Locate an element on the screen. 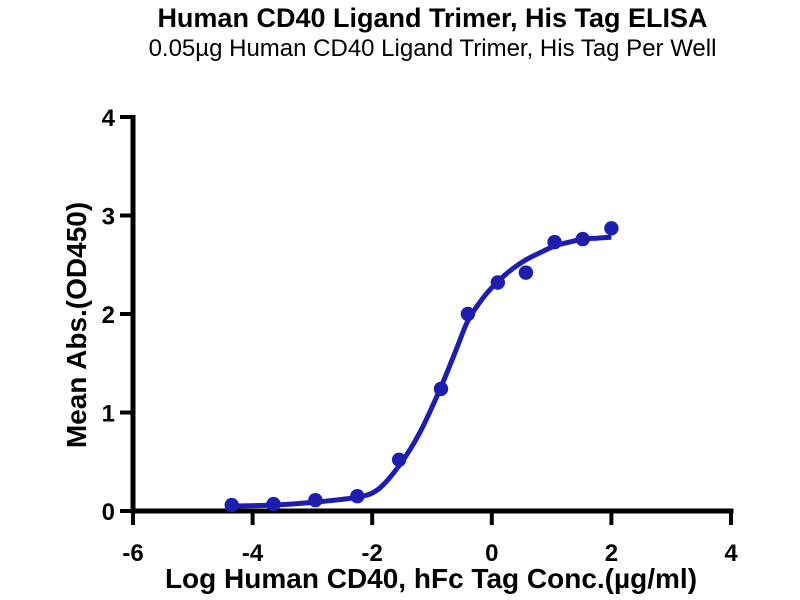 The width and height of the screenshot is (800, 600). y-tick-label: 3 is located at coordinates (108, 217).